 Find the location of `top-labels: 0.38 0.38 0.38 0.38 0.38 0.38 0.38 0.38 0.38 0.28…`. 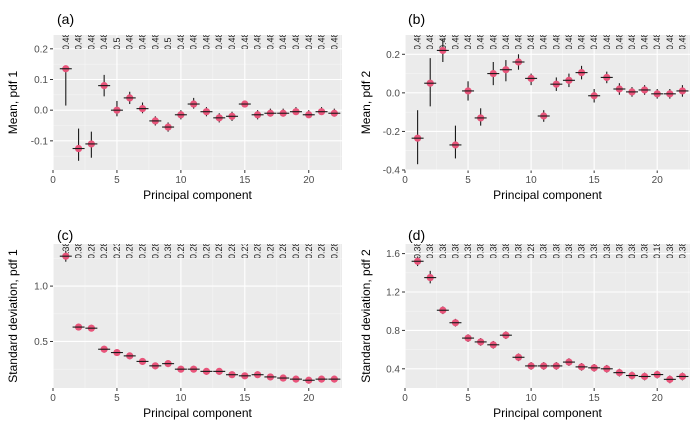

top-labels: 0.38 0.38 0.38 0.38 0.38 0.38 0.38 0.38 0.38 0.28… is located at coordinates (550, 250).